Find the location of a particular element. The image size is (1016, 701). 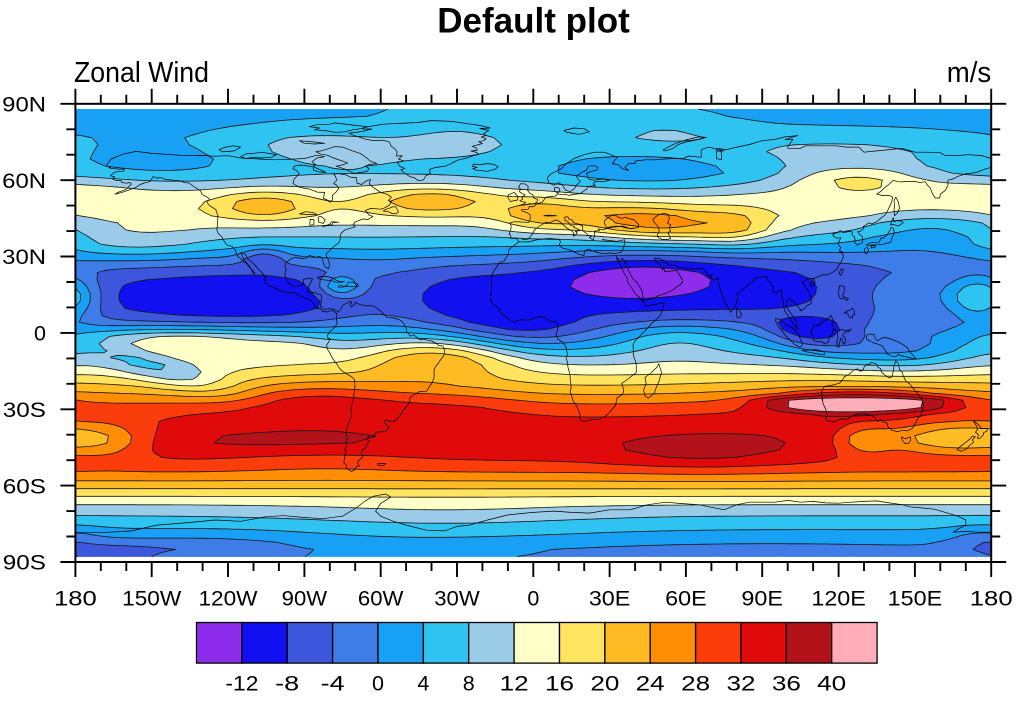

svg-text: 30W is located at coordinates (457, 598).